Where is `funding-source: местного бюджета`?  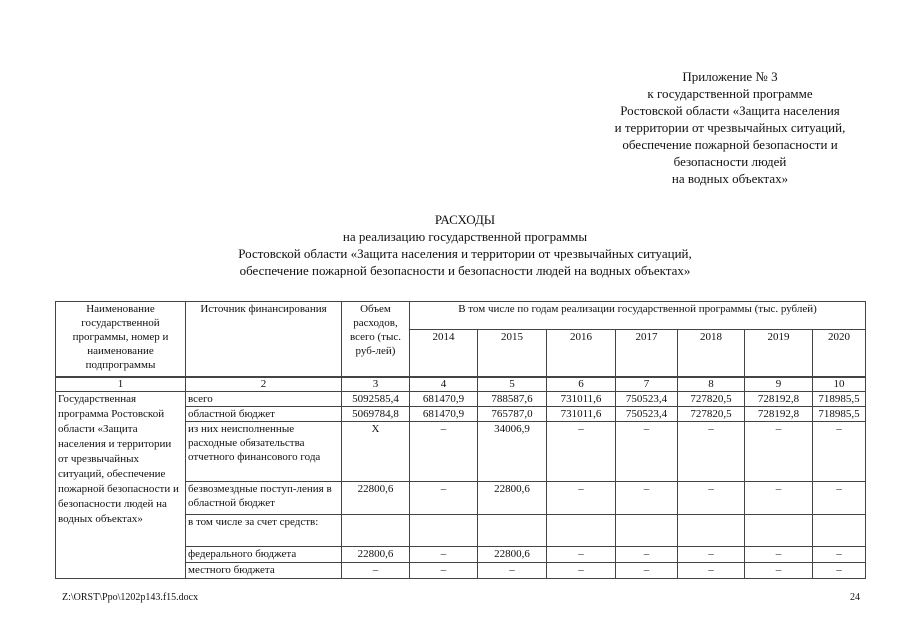 funding-source: местного бюджета is located at coordinates (263, 570).